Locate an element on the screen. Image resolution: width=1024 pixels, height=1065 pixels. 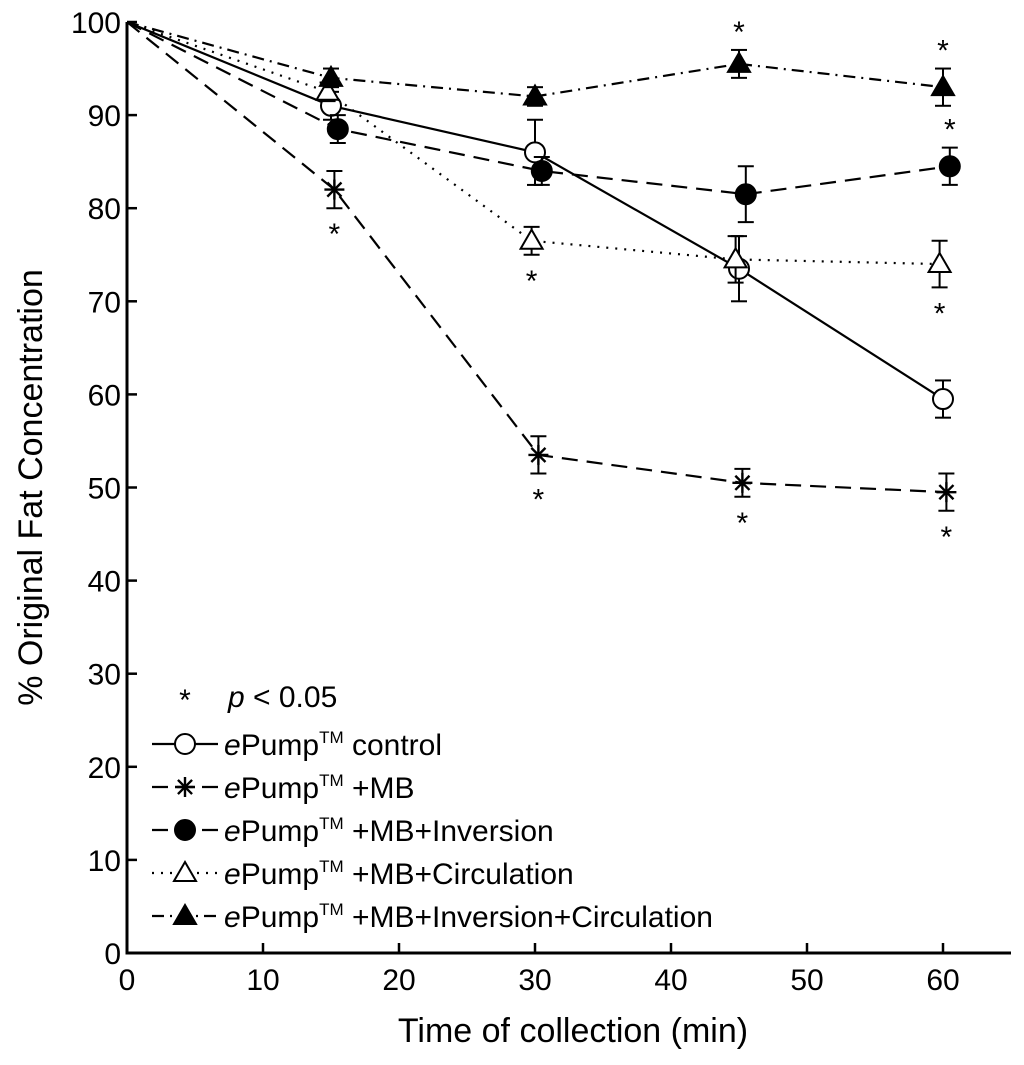
legend-item-5: ePumpTM +MB+Inversion+Circulation is located at coordinates (432, 917).